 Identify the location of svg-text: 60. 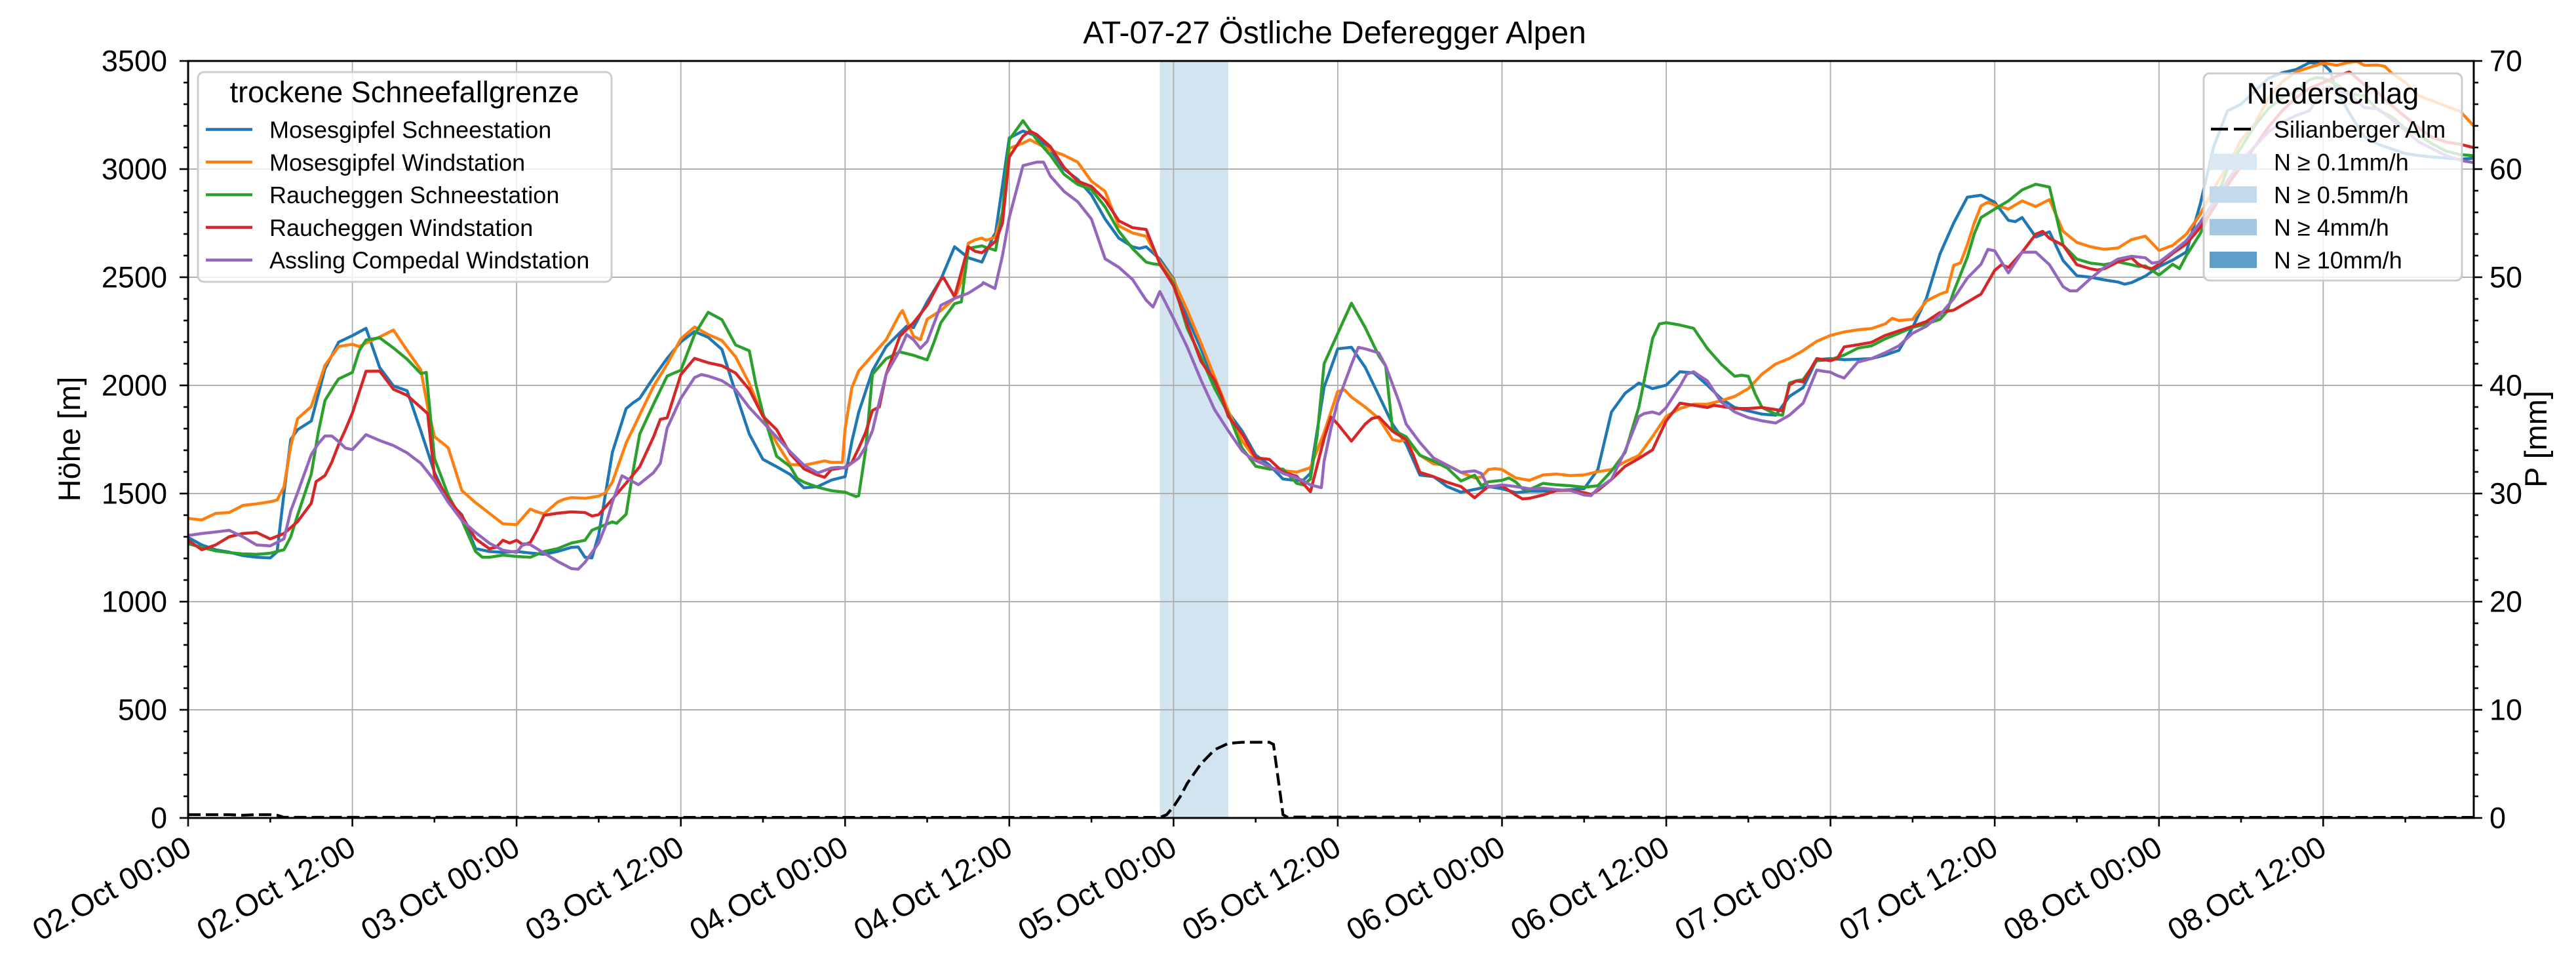
(2505, 169).